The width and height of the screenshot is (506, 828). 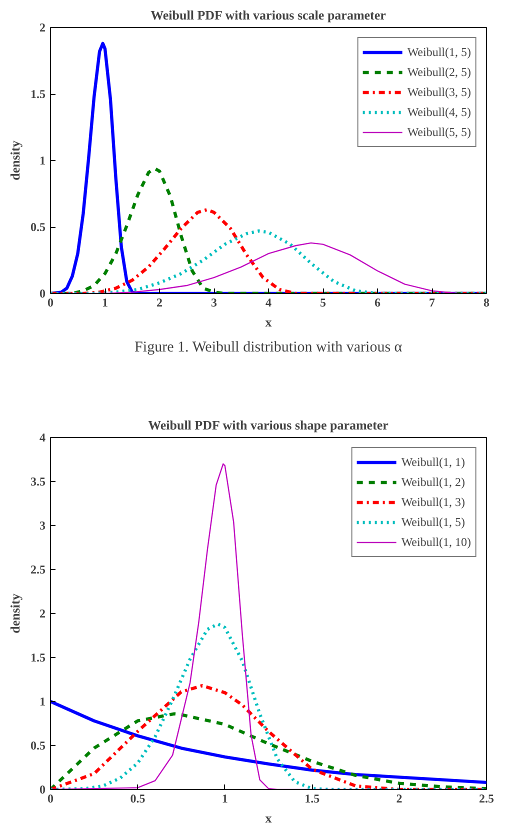 What do you see at coordinates (268, 15) in the screenshot?
I see `chart-title: Weibull PDF with various scale parameter` at bounding box center [268, 15].